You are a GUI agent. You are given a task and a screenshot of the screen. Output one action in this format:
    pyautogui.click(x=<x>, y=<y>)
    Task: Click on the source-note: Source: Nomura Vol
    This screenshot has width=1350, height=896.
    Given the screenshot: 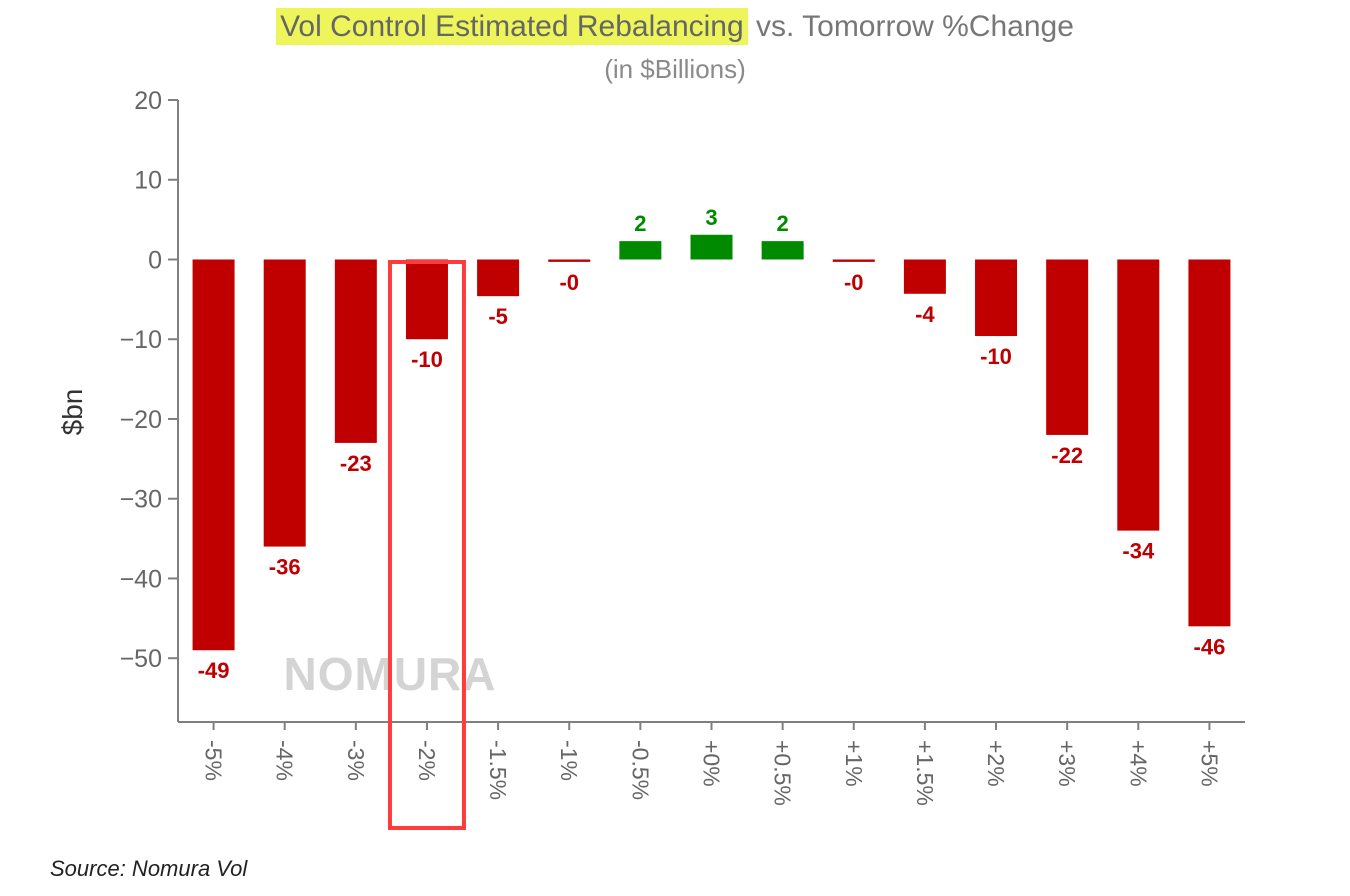 What is the action you would take?
    pyautogui.click(x=149, y=868)
    